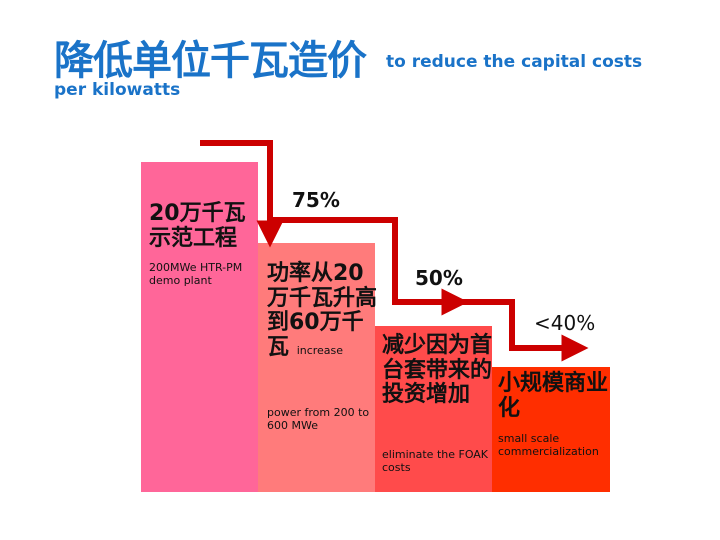 This screenshot has width=720, height=540. What do you see at coordinates (551, 429) in the screenshot?
I see `step-bar-commercialization` at bounding box center [551, 429].